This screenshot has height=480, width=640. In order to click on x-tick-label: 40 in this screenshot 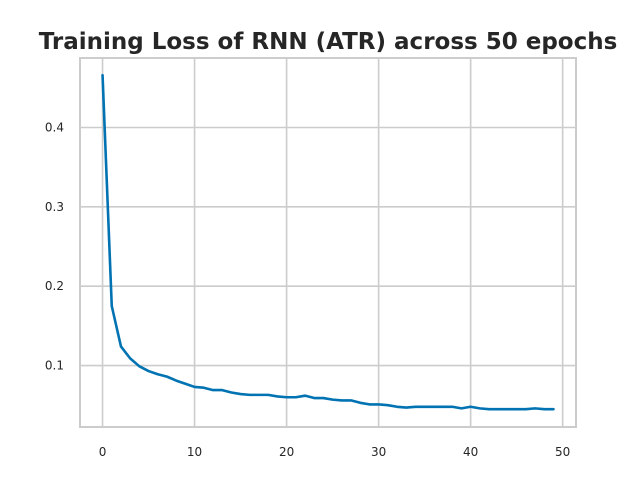, I will do `click(470, 452)`.